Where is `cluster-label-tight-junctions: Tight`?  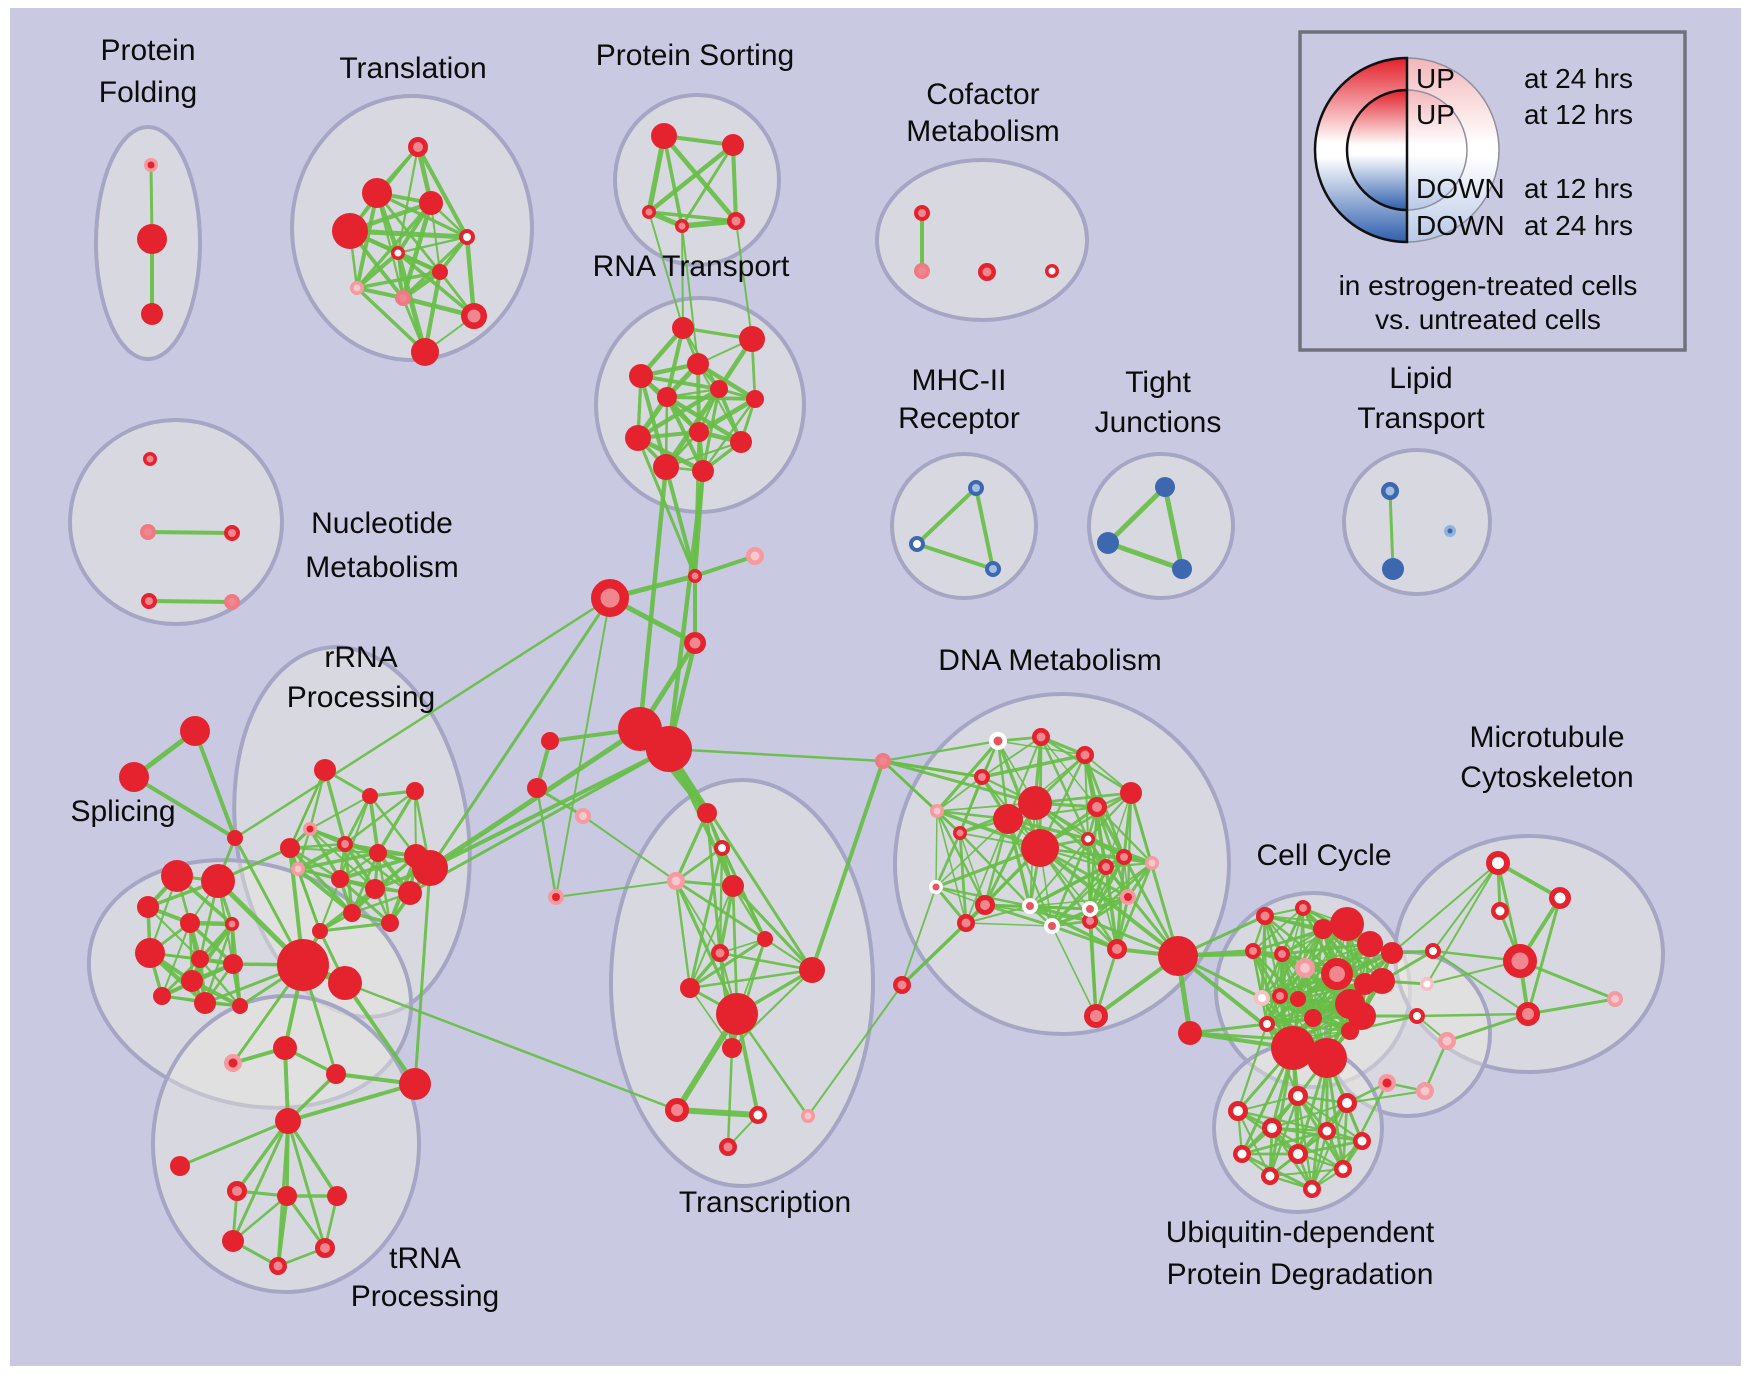
cluster-label-tight-junctions: Tight is located at coordinates (1158, 382).